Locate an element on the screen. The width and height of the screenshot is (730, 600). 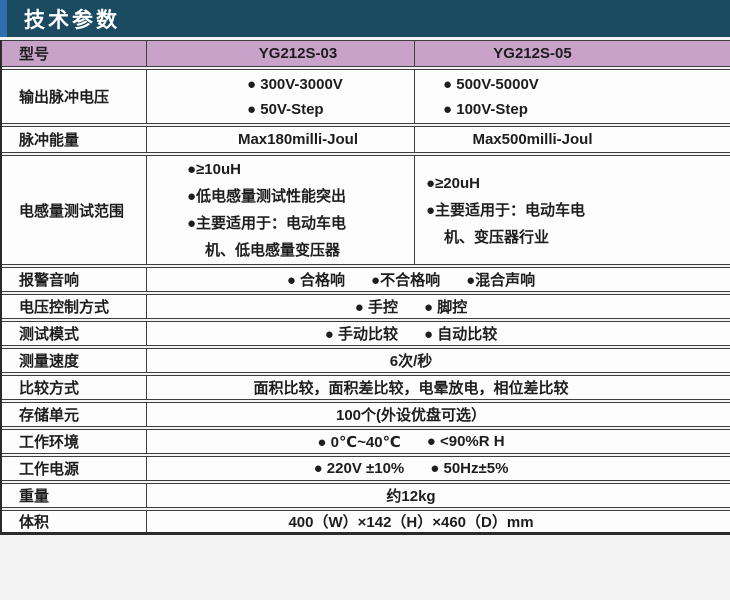
bullet-item-continuation: 机、变压器行业 is located at coordinates (497, 237).